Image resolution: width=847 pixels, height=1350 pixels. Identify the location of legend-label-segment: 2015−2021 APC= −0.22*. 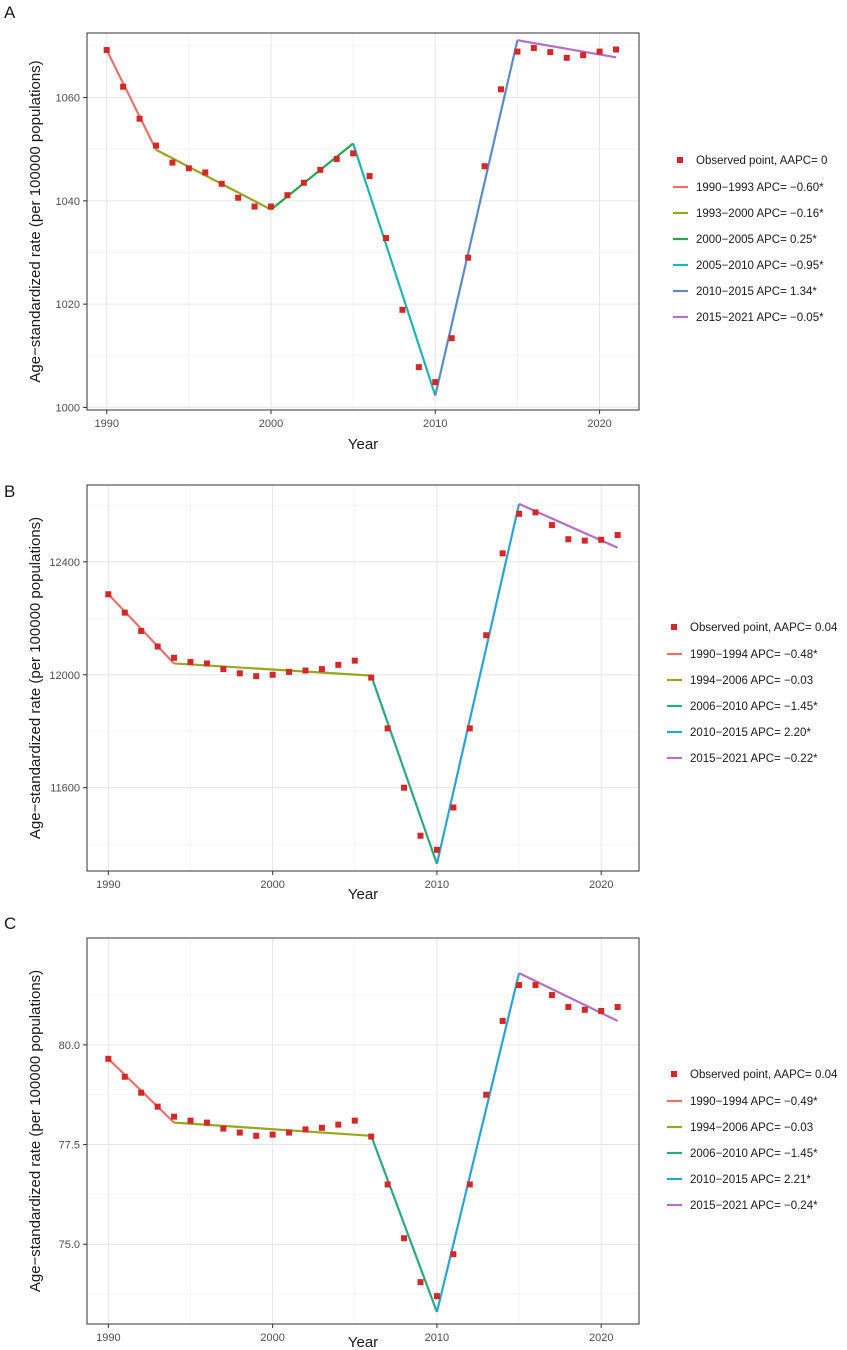
(754, 759).